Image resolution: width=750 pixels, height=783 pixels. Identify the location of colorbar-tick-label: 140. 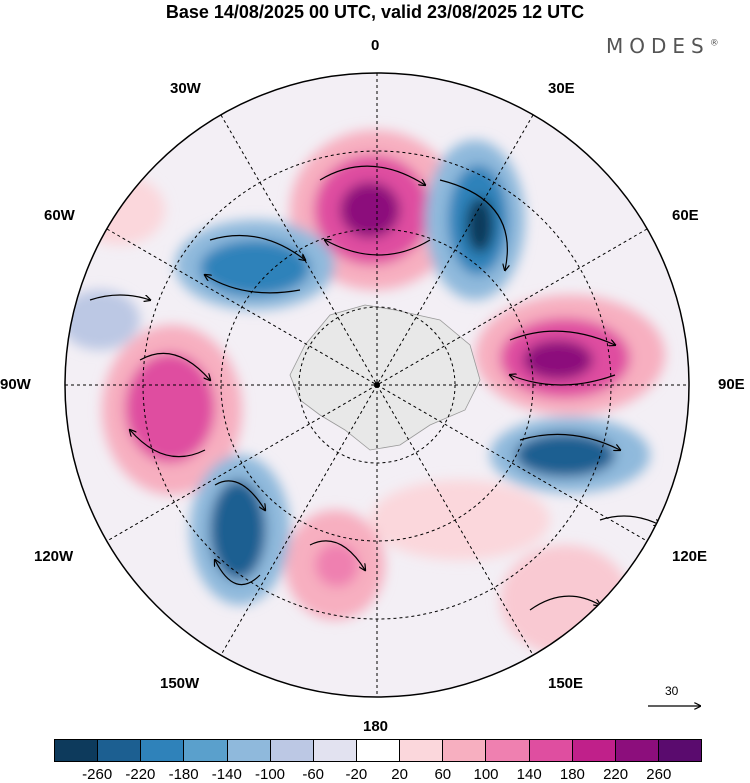
(529, 774).